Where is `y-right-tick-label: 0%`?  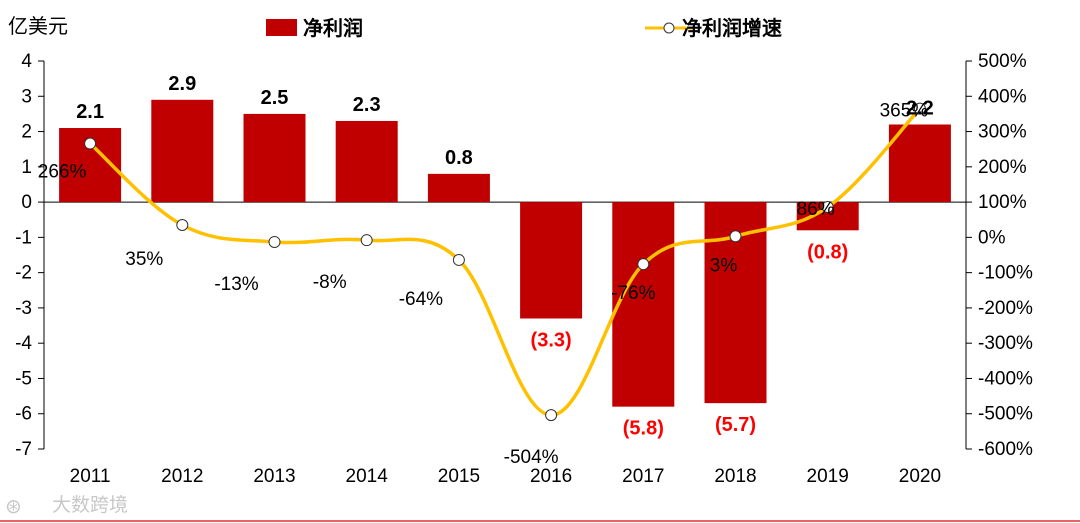
y-right-tick-label: 0% is located at coordinates (992, 237).